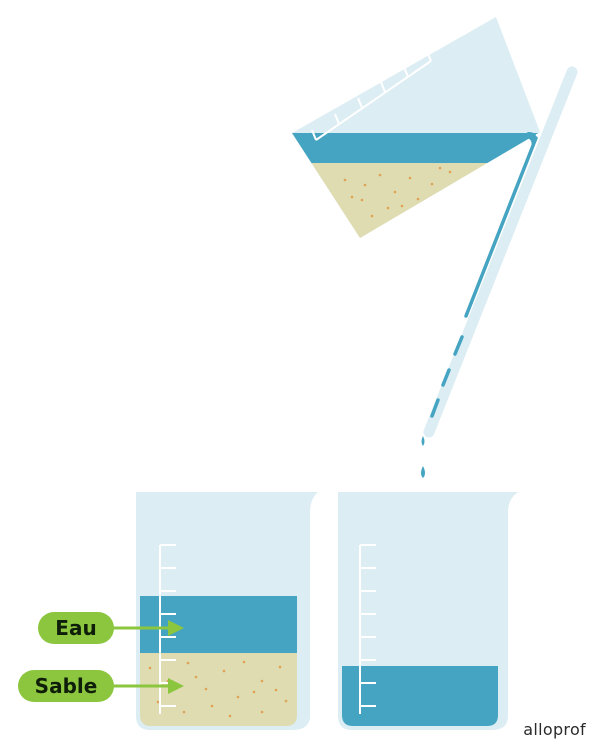  I want to click on left-beaker, so click(227, 611).